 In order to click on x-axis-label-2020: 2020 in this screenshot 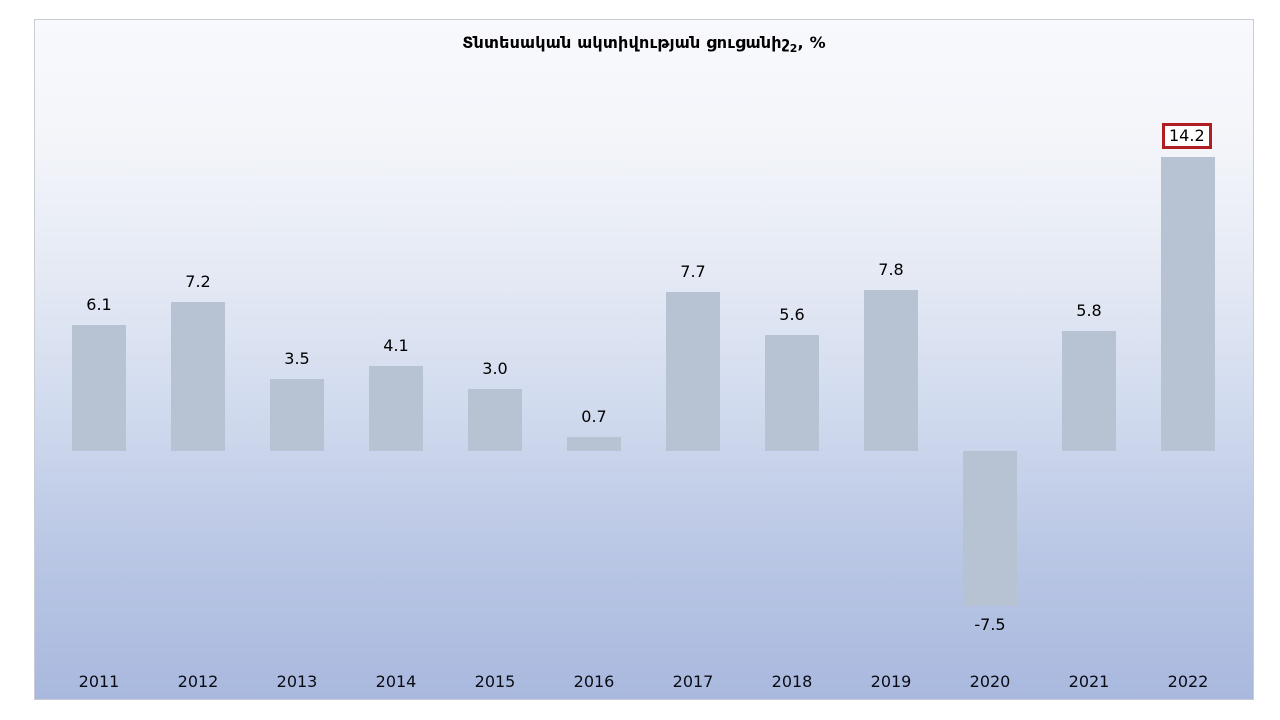, I will do `click(990, 681)`.